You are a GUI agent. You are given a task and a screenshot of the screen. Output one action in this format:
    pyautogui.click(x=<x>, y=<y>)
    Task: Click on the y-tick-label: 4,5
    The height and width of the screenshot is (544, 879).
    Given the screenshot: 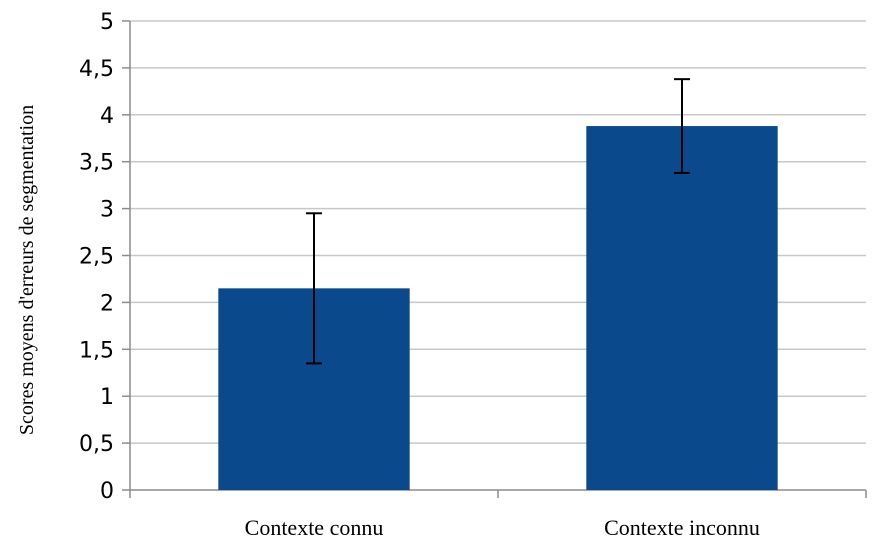 What is the action you would take?
    pyautogui.click(x=96, y=69)
    